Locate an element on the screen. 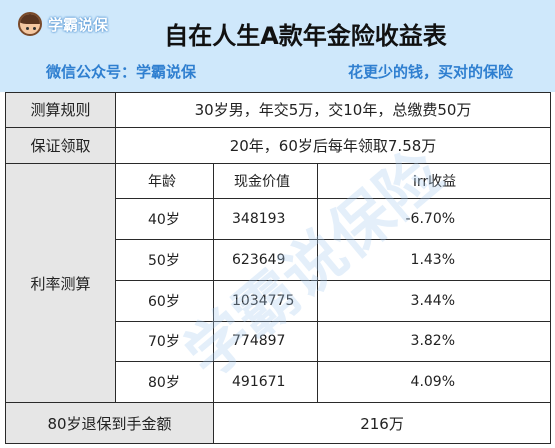 The image size is (555, 448). subtitle-wechat: 微信公众号：学霸说保 is located at coordinates (121, 72).